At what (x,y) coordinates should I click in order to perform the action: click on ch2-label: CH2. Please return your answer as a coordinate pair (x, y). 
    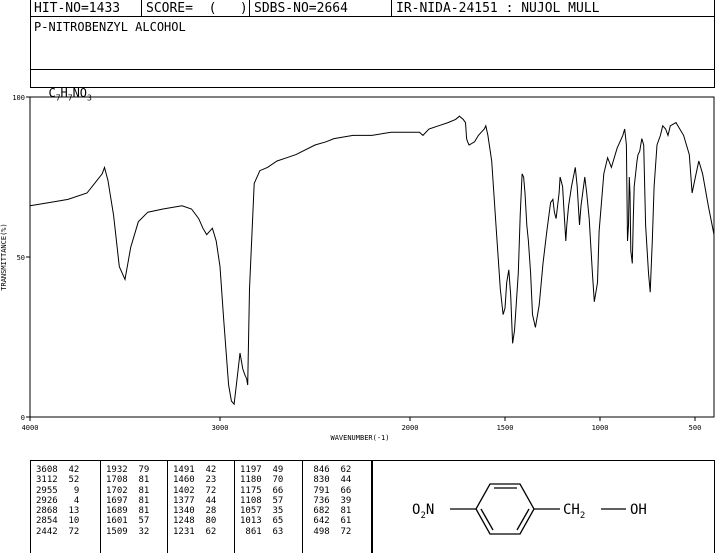
    Looking at the image, I should click on (574, 511).